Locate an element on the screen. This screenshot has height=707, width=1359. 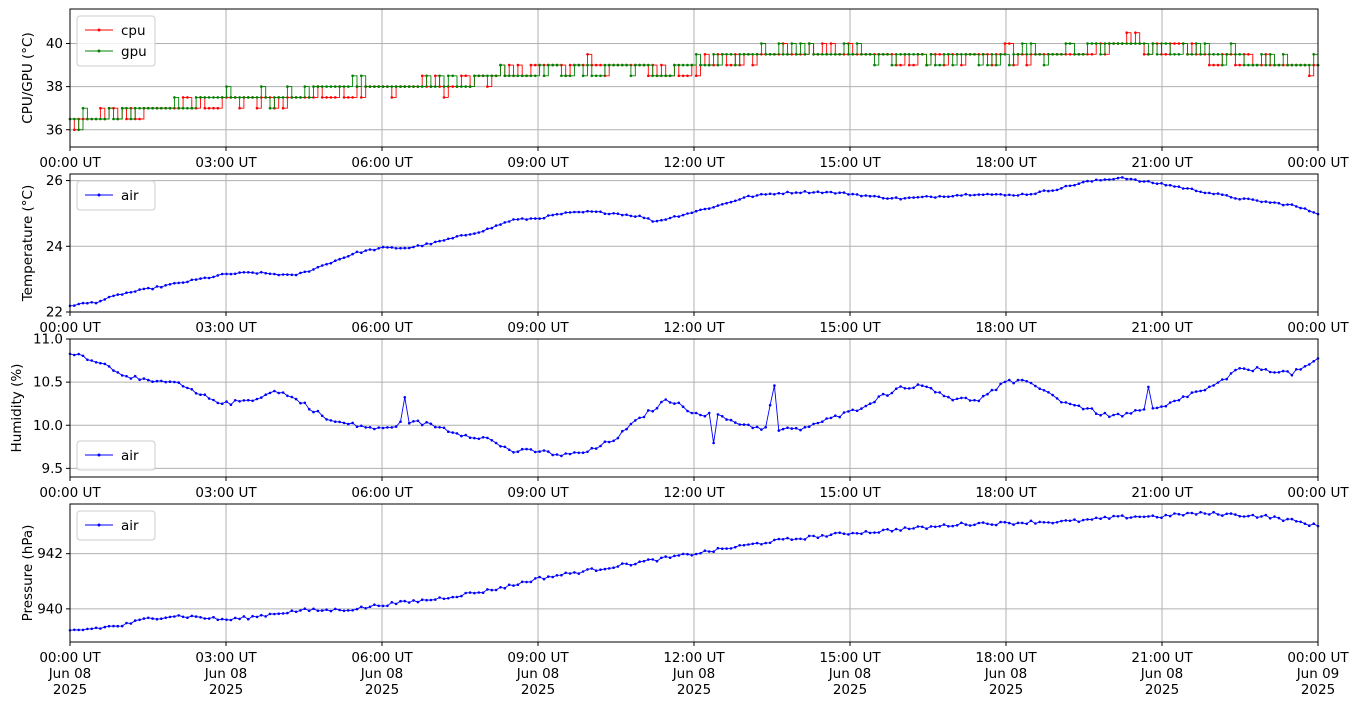
legend-box is located at coordinates (116, 41).